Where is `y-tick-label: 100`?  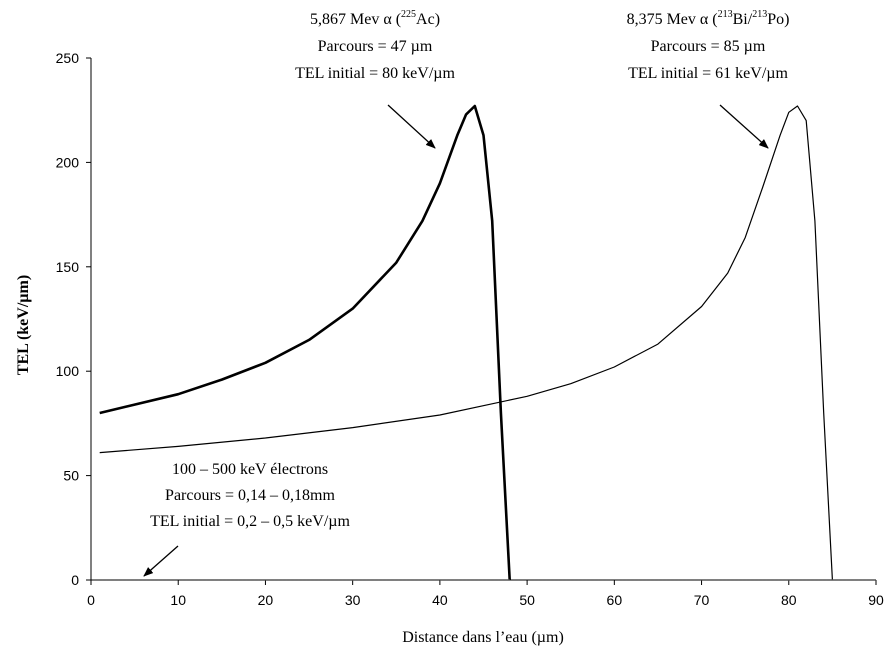
y-tick-label: 100 is located at coordinates (68, 371).